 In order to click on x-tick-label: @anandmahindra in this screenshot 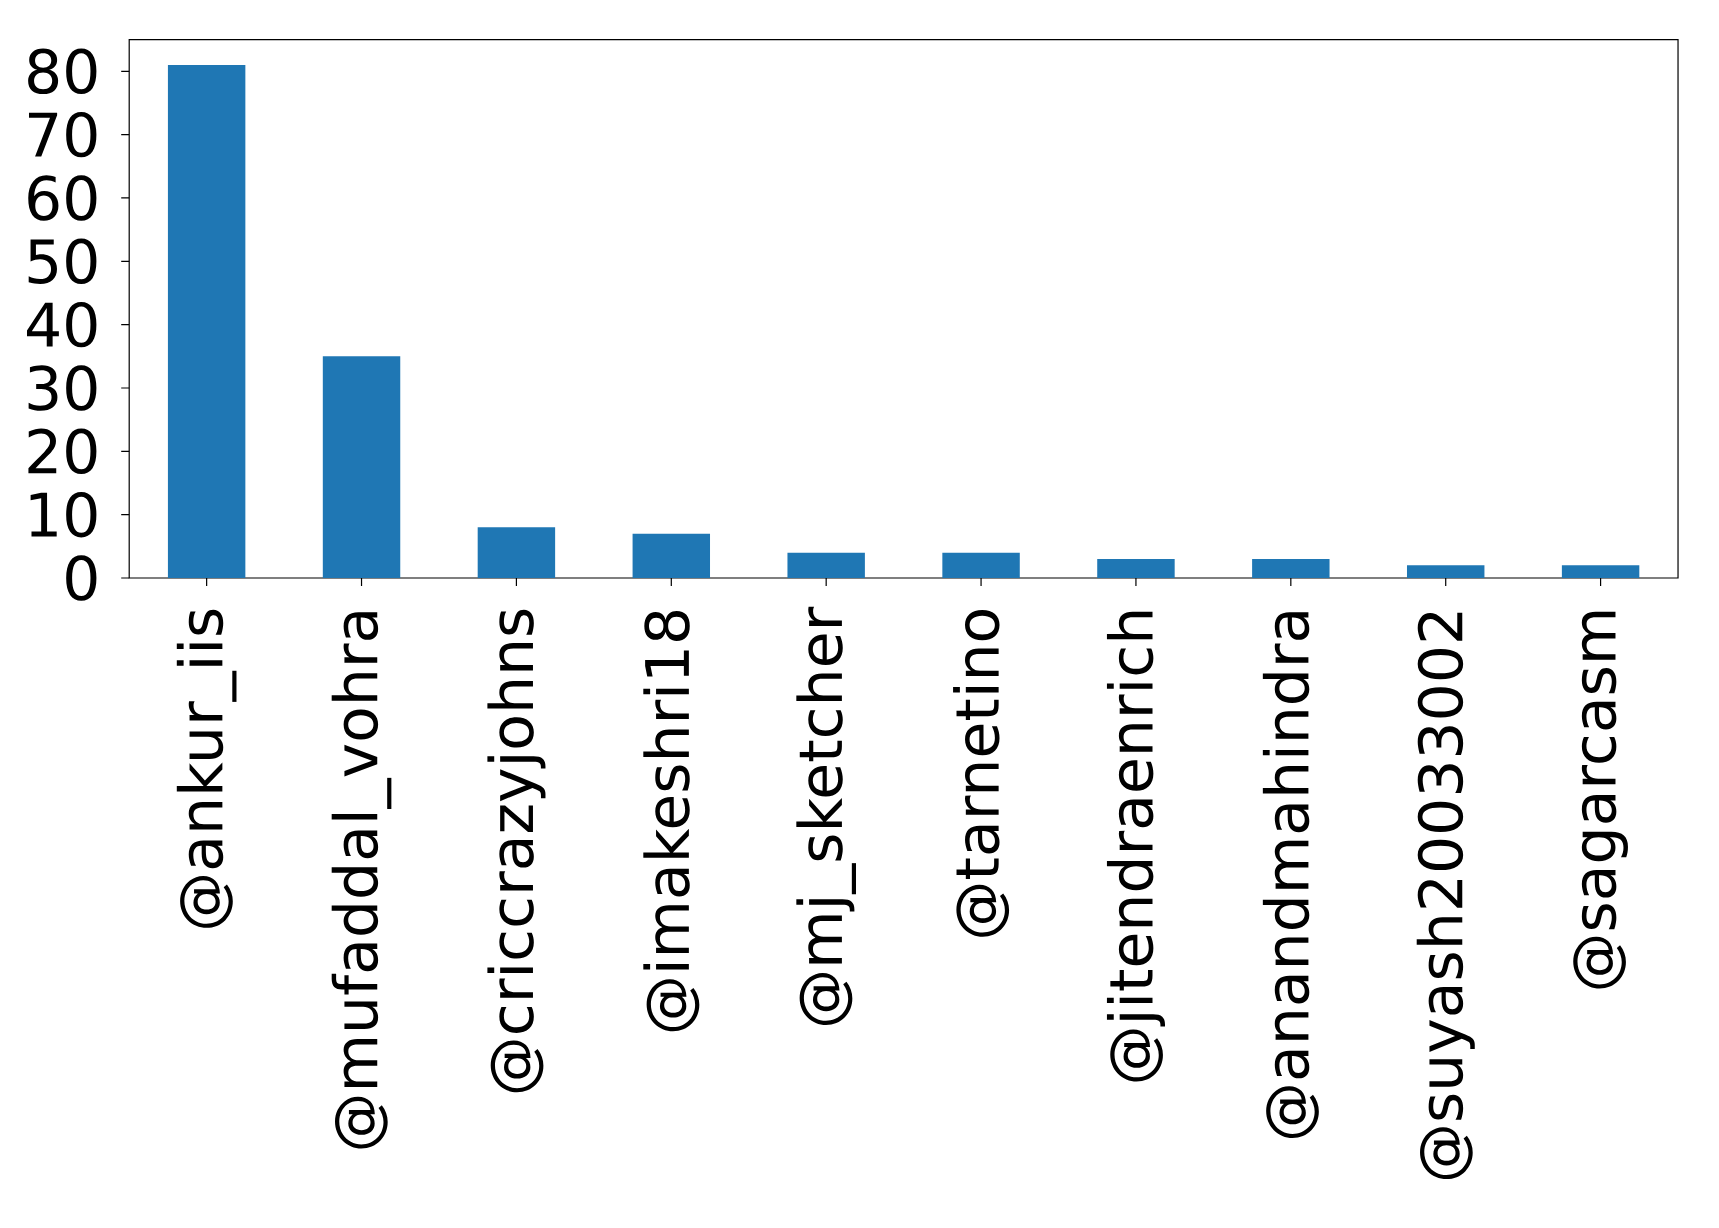, I will do `click(1290, 875)`.